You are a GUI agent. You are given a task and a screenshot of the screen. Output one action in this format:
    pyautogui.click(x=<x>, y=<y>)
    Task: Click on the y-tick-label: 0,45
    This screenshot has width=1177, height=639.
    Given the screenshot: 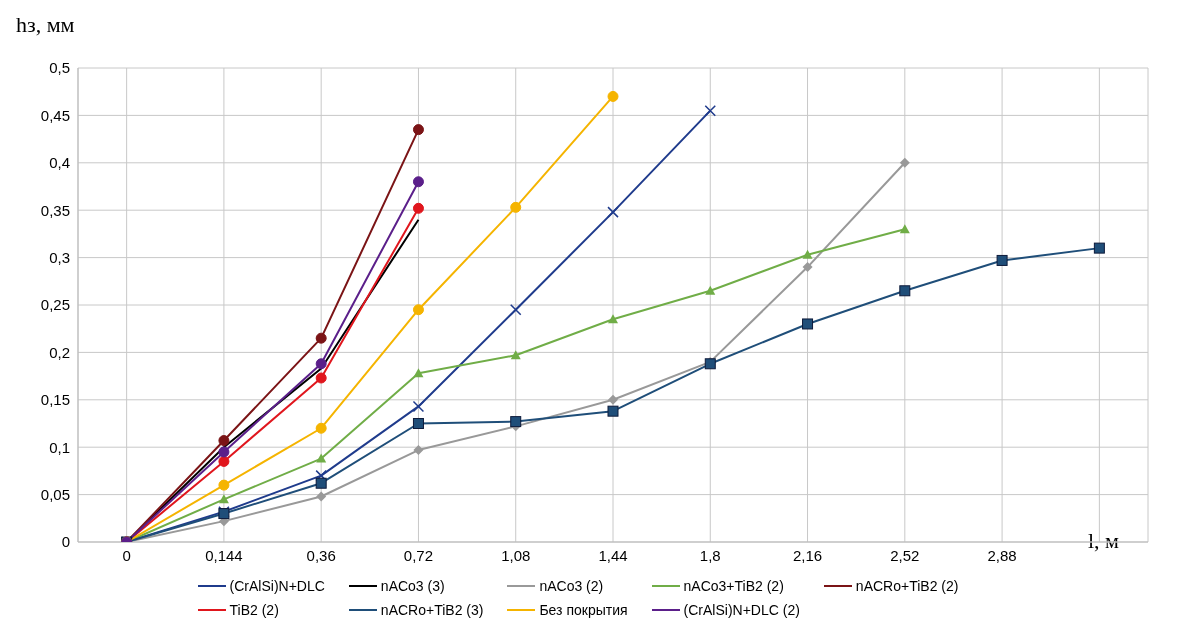 What is the action you would take?
    pyautogui.click(x=55, y=115)
    